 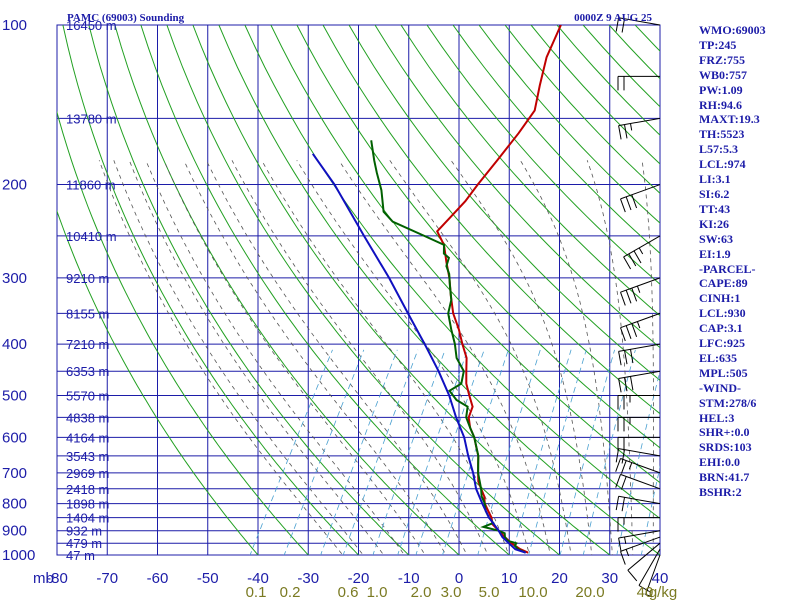 What do you see at coordinates (724, 432) in the screenshot?
I see `index-item: SHR+:0.0` at bounding box center [724, 432].